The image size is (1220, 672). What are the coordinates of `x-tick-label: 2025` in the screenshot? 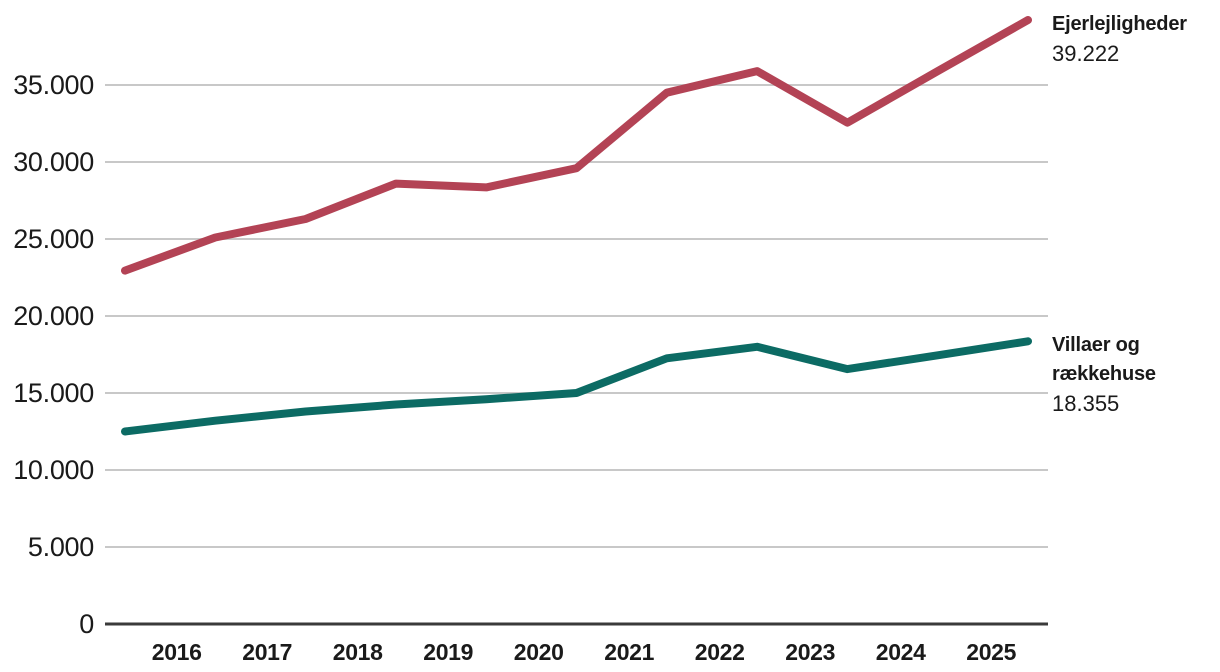 It's located at (991, 652).